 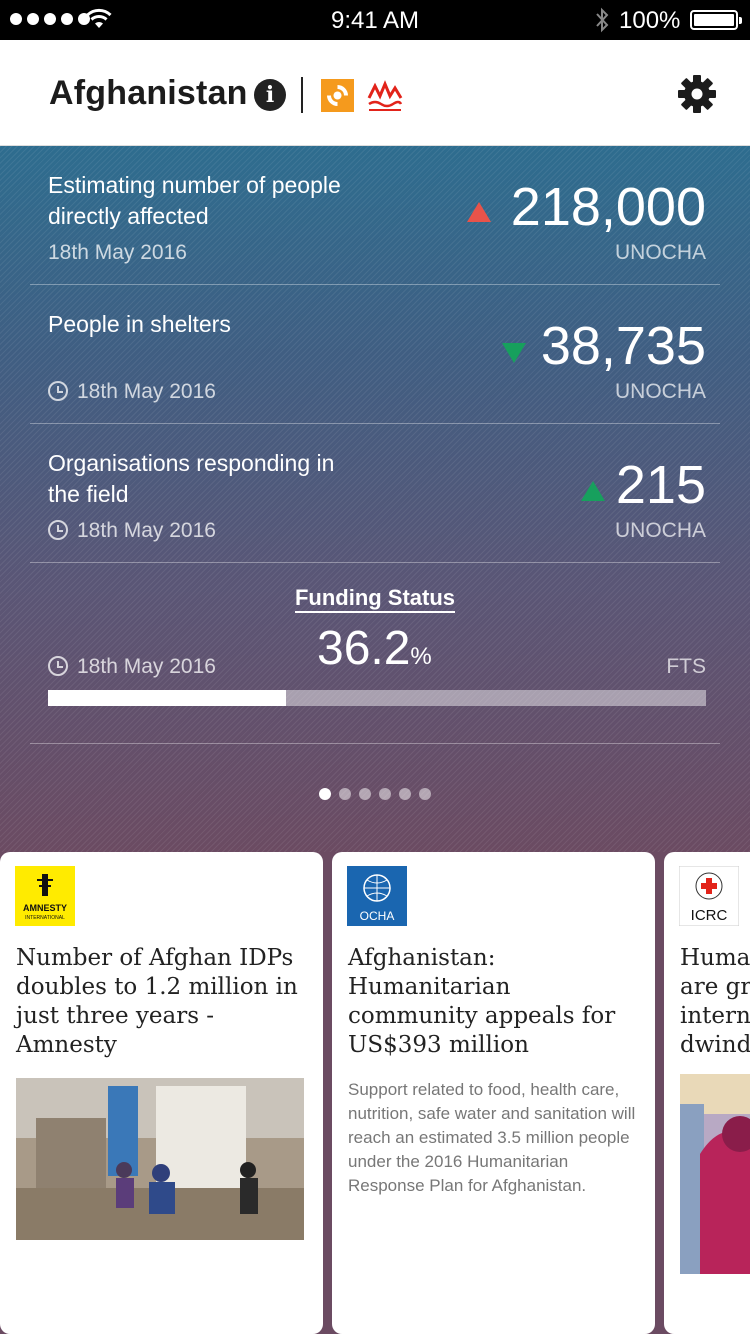 I want to click on amnesty-logo: AMNESTY INTERNATIONAL, so click(x=45, y=896).